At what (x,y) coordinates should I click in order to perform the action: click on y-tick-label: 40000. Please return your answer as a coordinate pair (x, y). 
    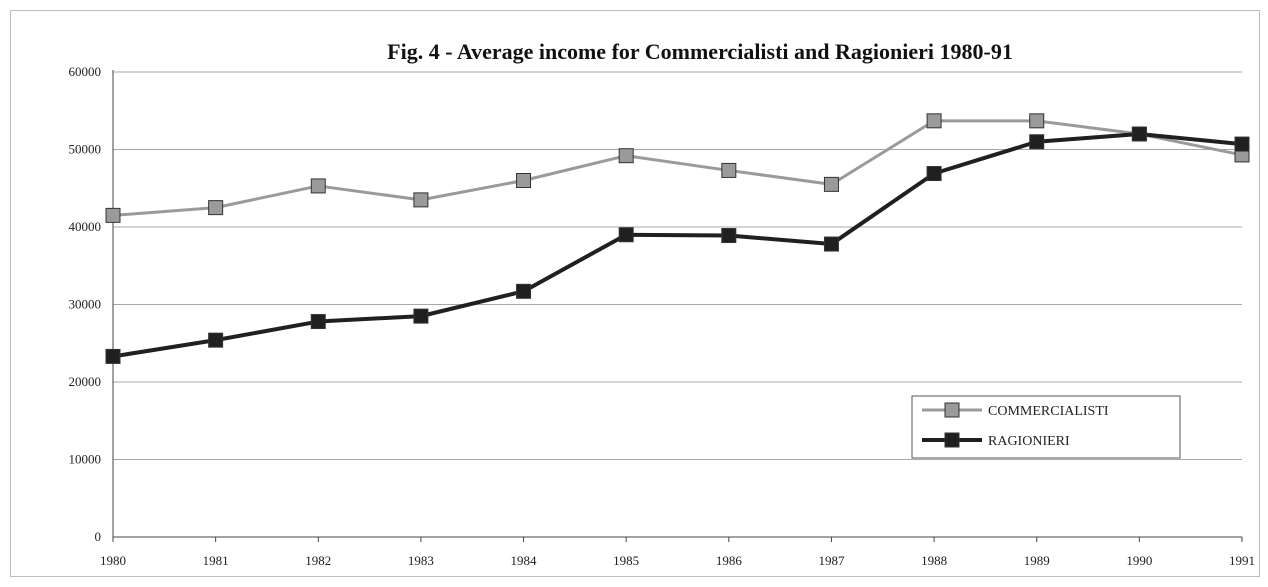
    Looking at the image, I should click on (85, 226).